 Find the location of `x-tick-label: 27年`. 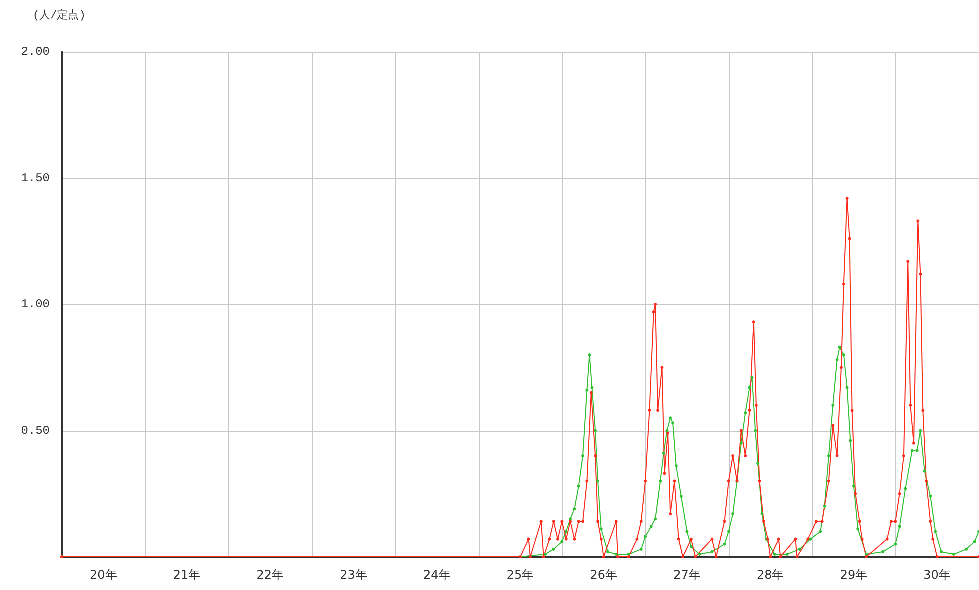

x-tick-label: 27年 is located at coordinates (687, 575).